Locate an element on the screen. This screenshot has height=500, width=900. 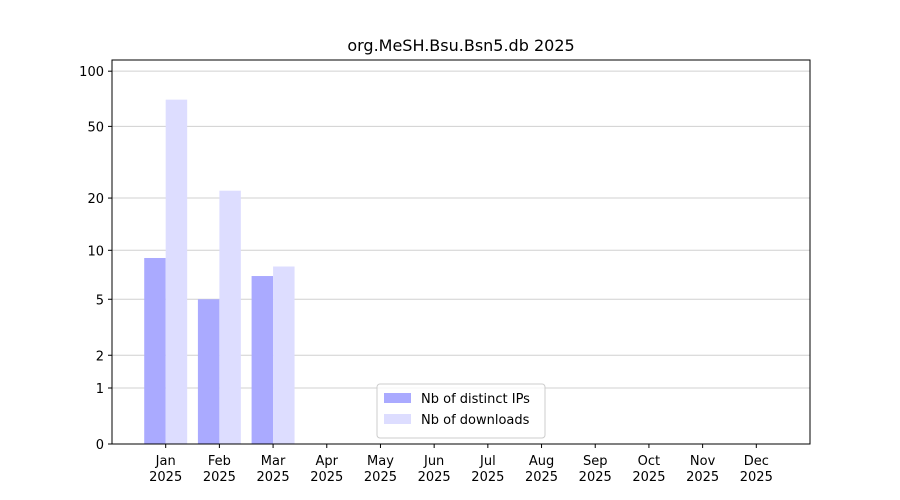
y-tick-label: 0 is located at coordinates (100, 445).